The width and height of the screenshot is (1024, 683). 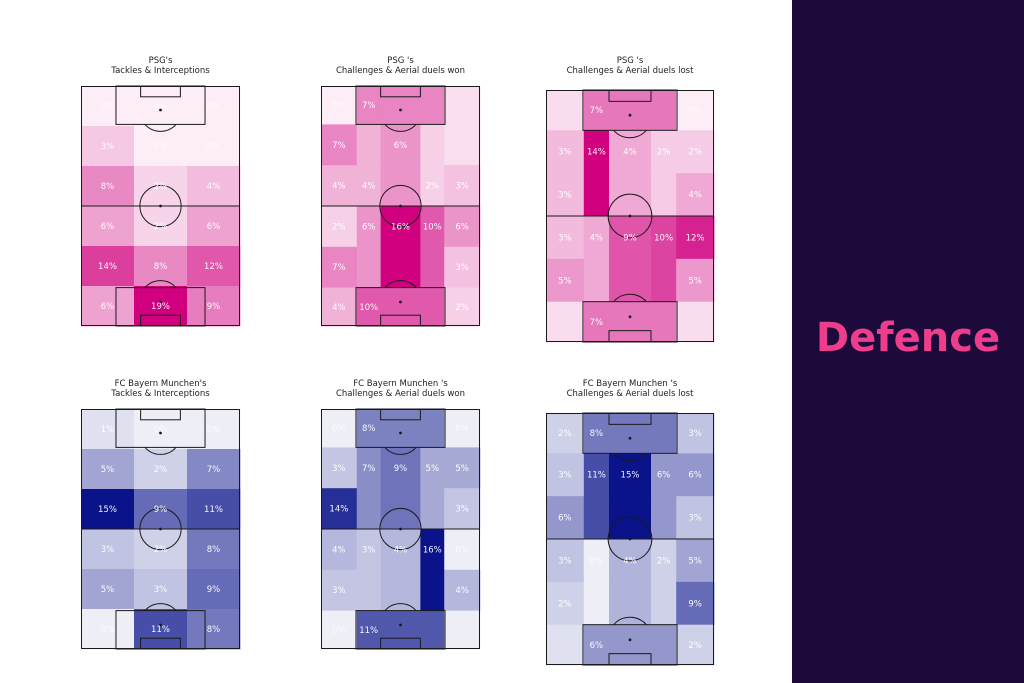 What do you see at coordinates (108, 430) in the screenshot?
I see `cell-percent-label: 1%` at bounding box center [108, 430].